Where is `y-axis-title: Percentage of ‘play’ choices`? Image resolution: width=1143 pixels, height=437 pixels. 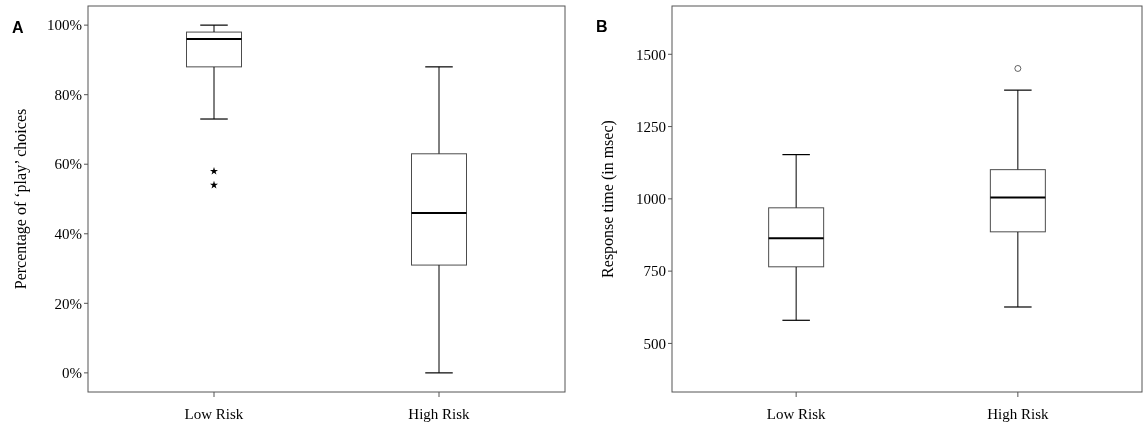 y-axis-title: Percentage of ‘play’ choices is located at coordinates (21, 199).